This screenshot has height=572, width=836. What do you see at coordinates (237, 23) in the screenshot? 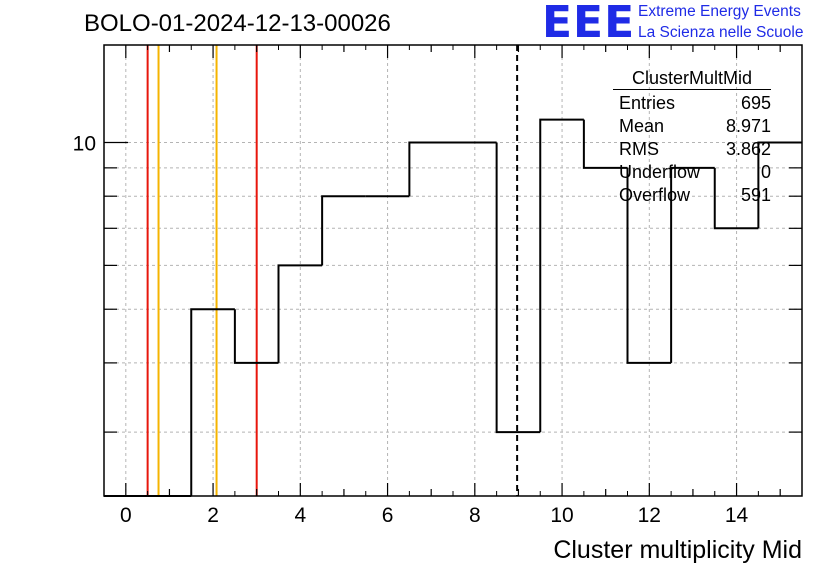
I see `chart-title: BOLO-01-2024-12-13-00026` at bounding box center [237, 23].